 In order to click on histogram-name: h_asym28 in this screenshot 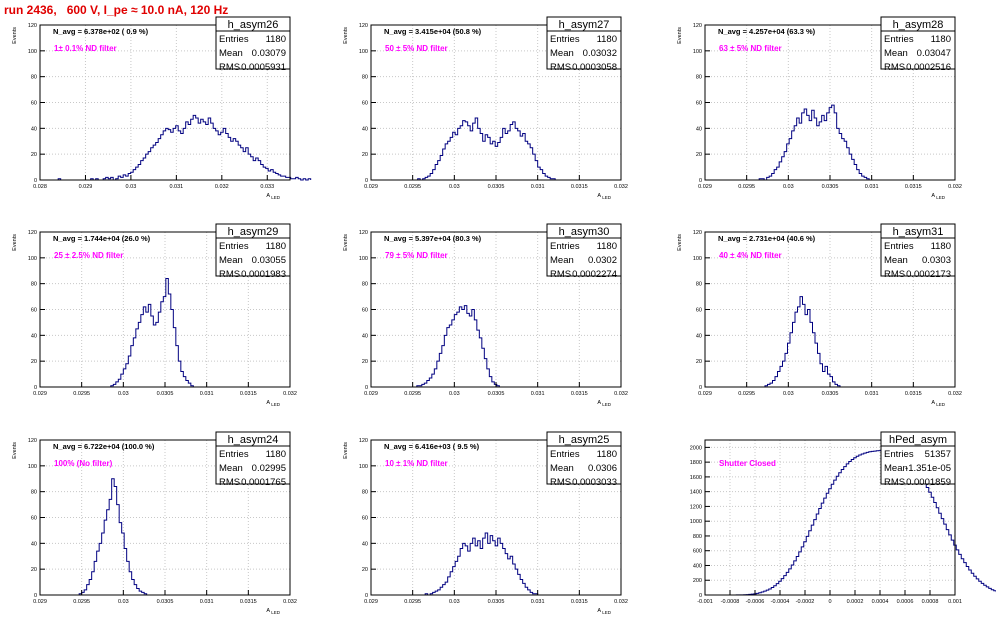, I will do `click(918, 25)`.